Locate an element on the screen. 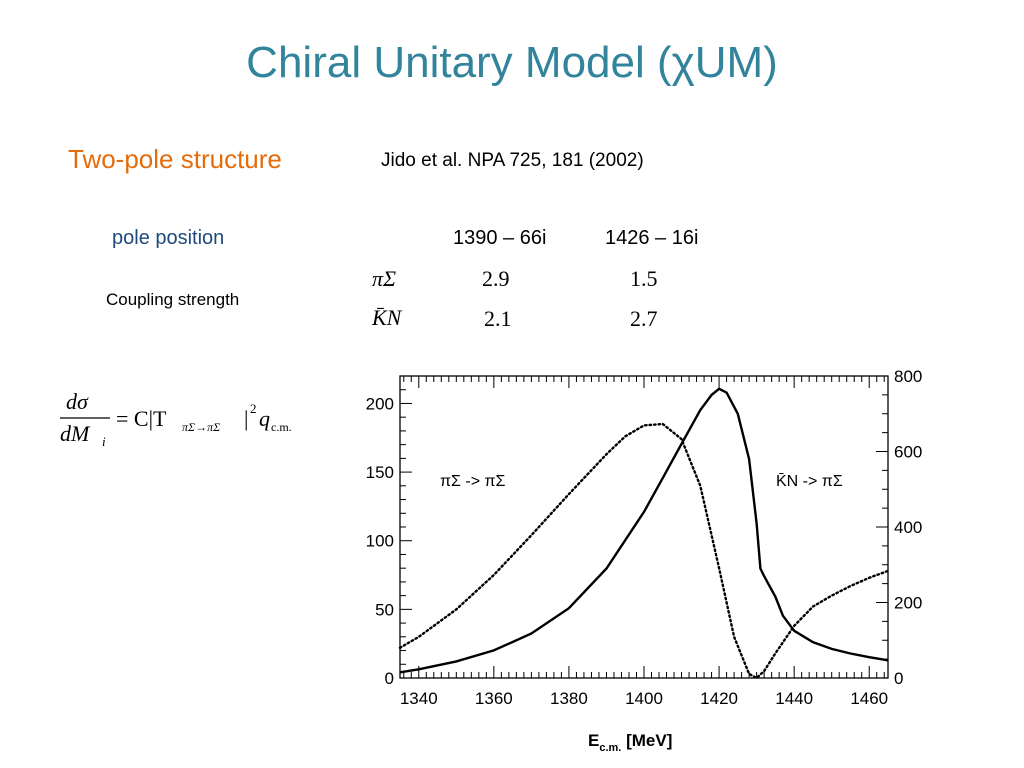 The width and height of the screenshot is (1024, 768). y-left-tick-label: 0 is located at coordinates (389, 678).